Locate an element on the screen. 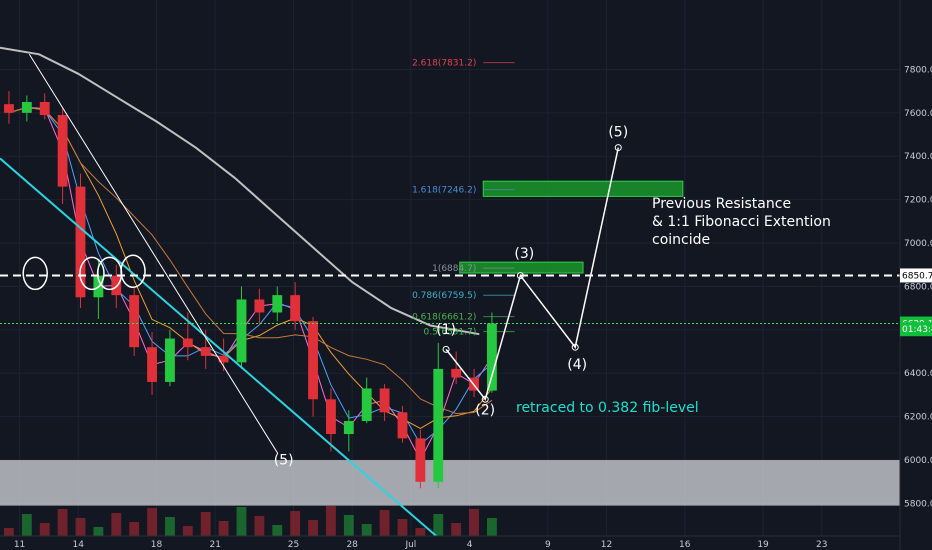  x-tick-label: 14 is located at coordinates (79, 545).